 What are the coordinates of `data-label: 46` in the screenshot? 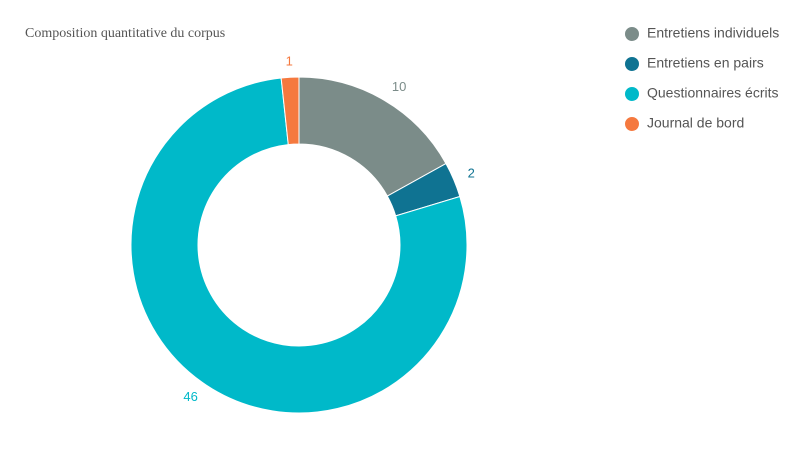 It's located at (190, 396).